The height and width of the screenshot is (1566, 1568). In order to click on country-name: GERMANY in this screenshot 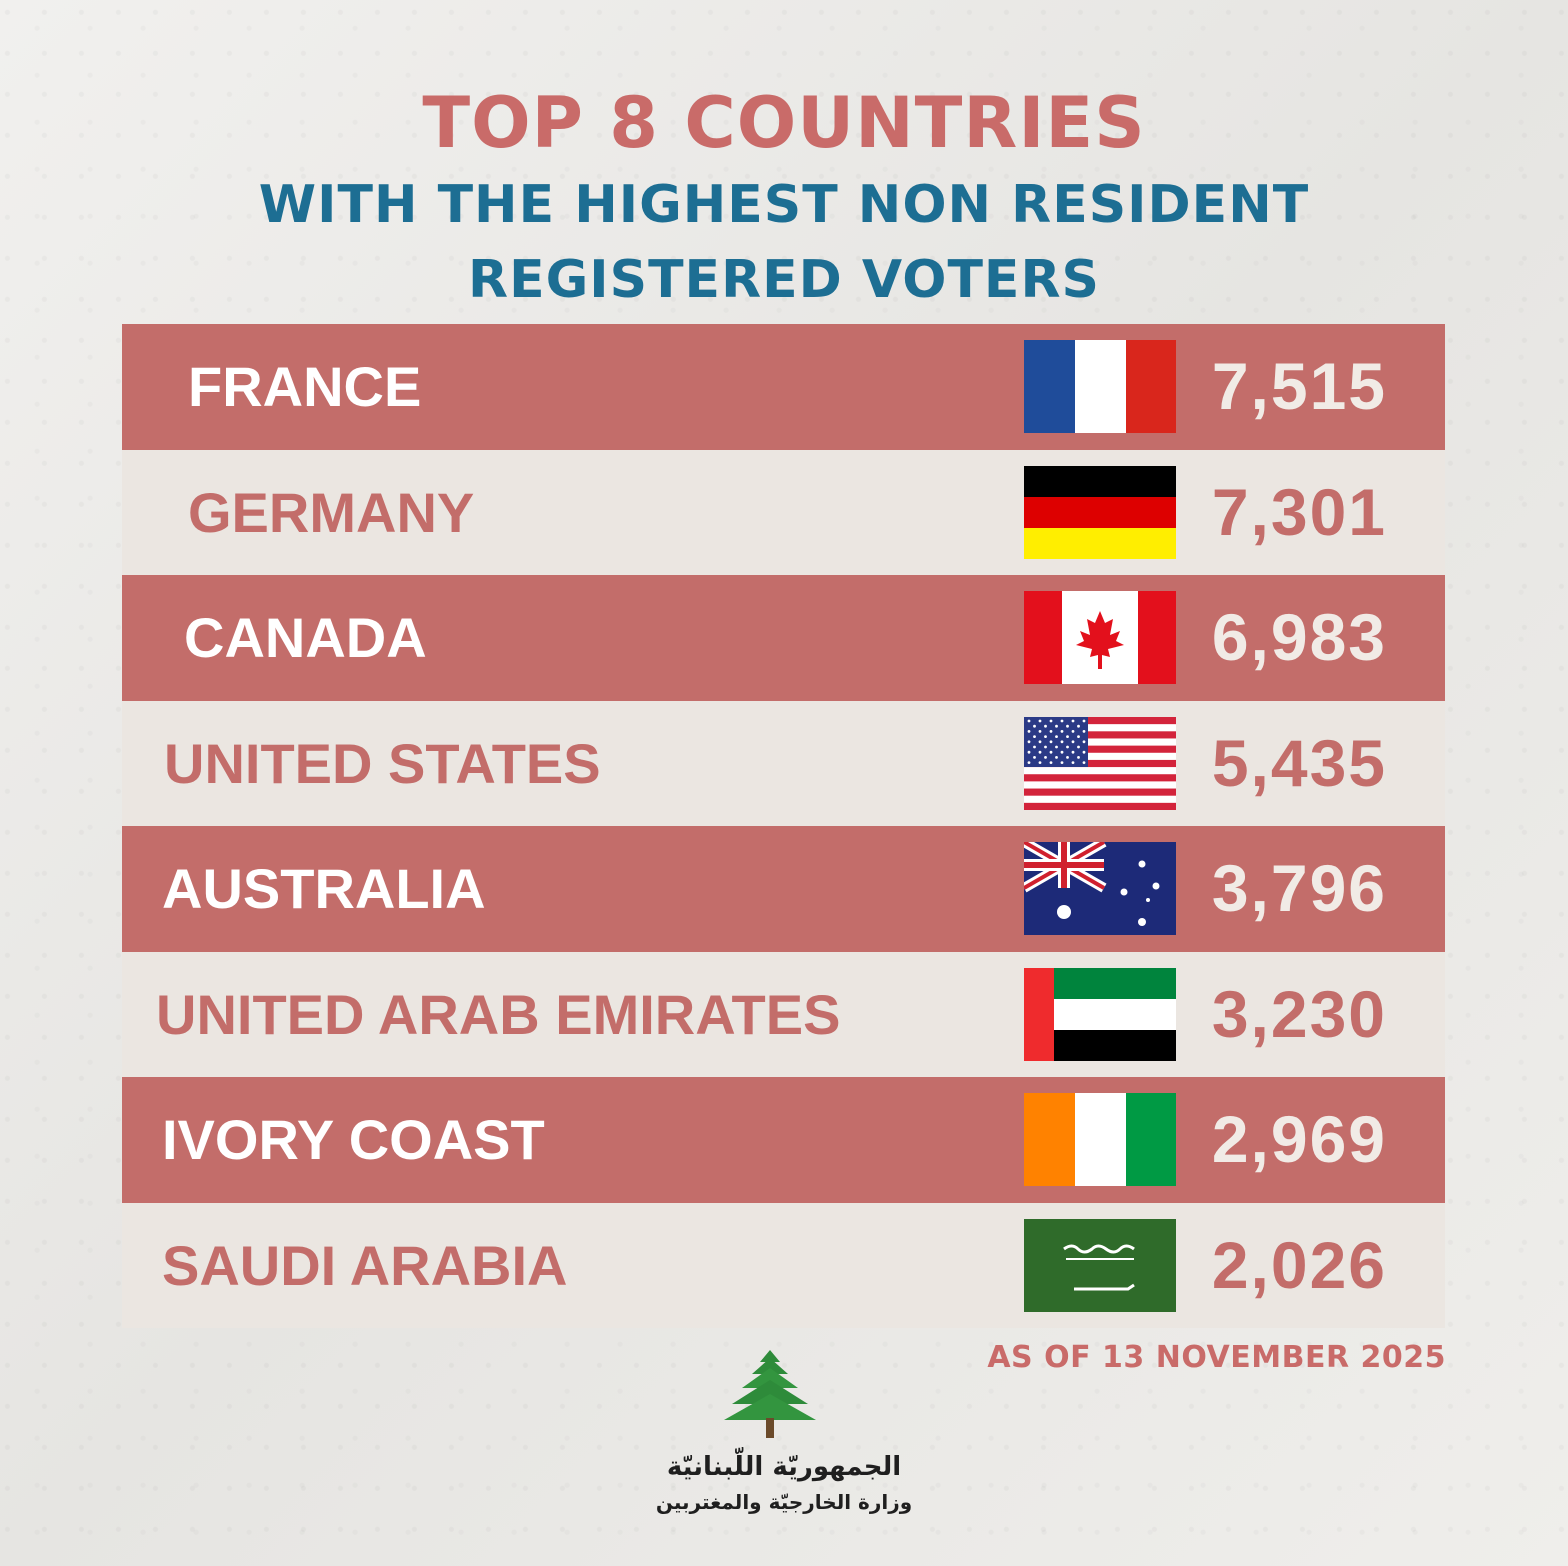, I will do `click(331, 512)`.